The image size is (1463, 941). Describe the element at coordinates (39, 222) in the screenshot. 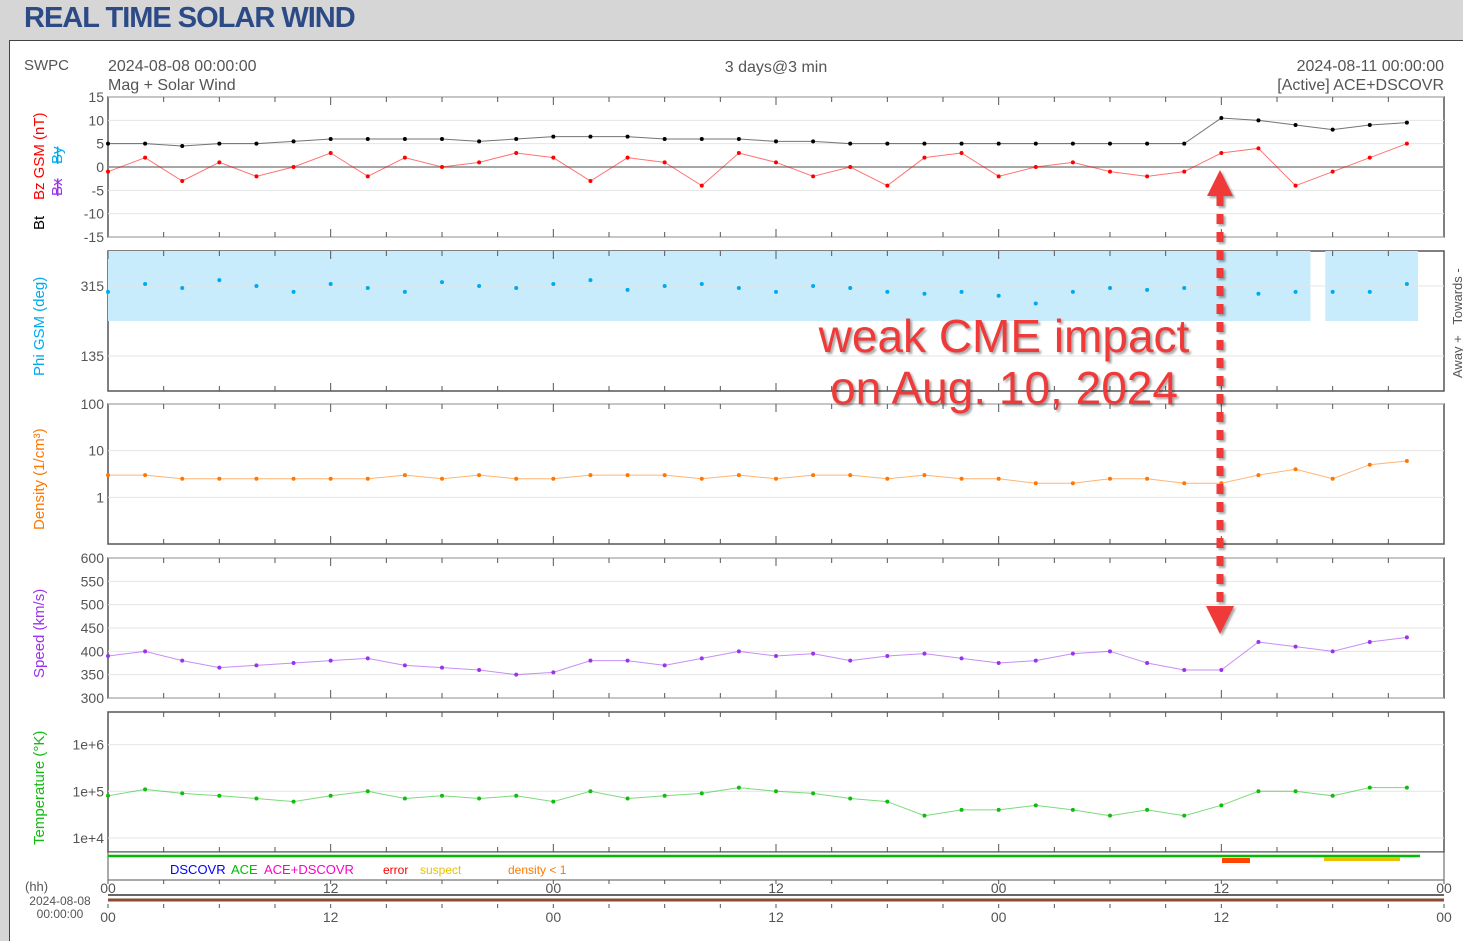

I see `bt-label: Bt` at that location.